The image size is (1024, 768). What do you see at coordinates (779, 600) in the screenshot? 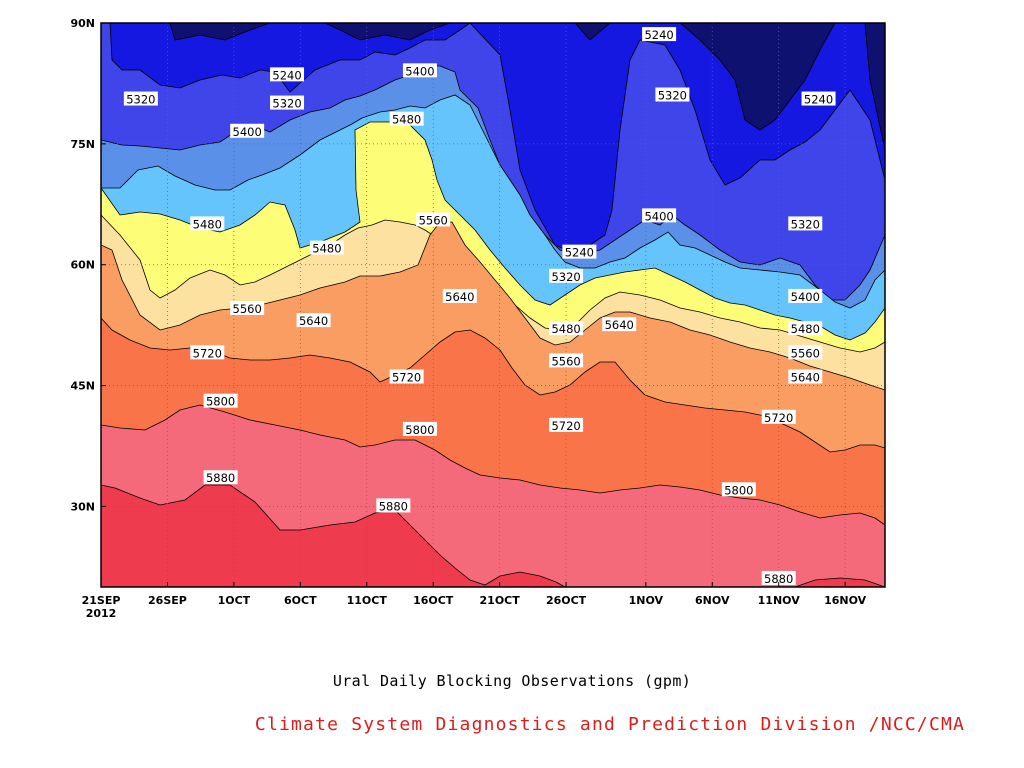
I see `x-tick-label: 11NOV` at bounding box center [779, 600].